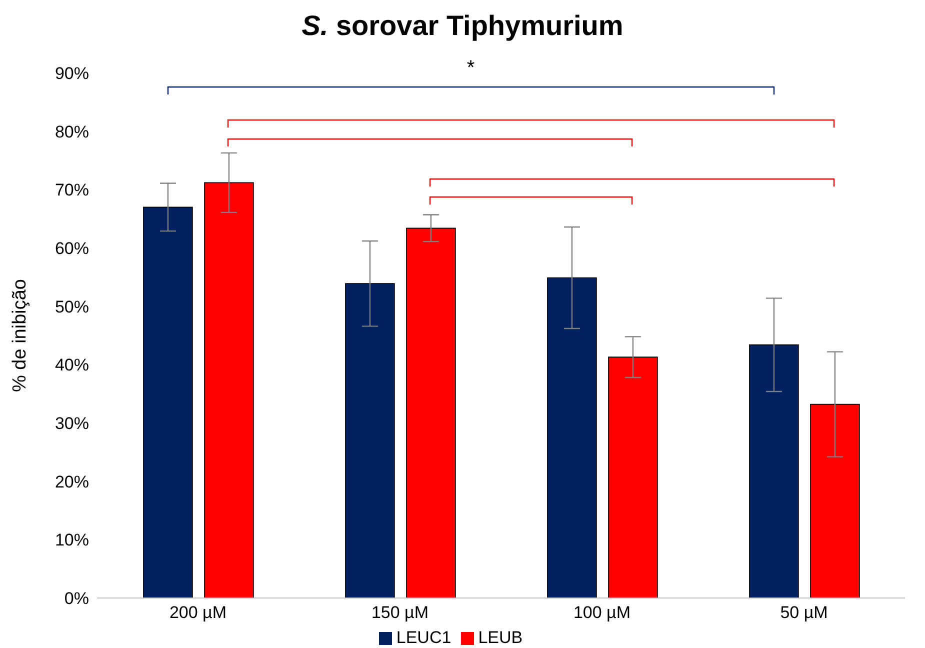 The width and height of the screenshot is (925, 648). Describe the element at coordinates (71, 190) in the screenshot. I see `y-tick-label: 70%` at that location.